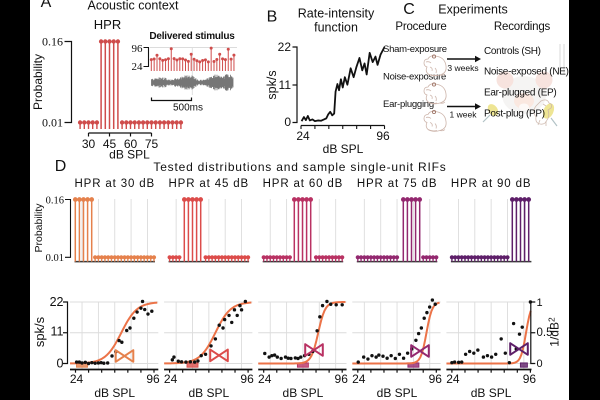 The height and width of the screenshot is (400, 600). What do you see at coordinates (89, 144) in the screenshot?
I see `svg-text: 30` at bounding box center [89, 144].